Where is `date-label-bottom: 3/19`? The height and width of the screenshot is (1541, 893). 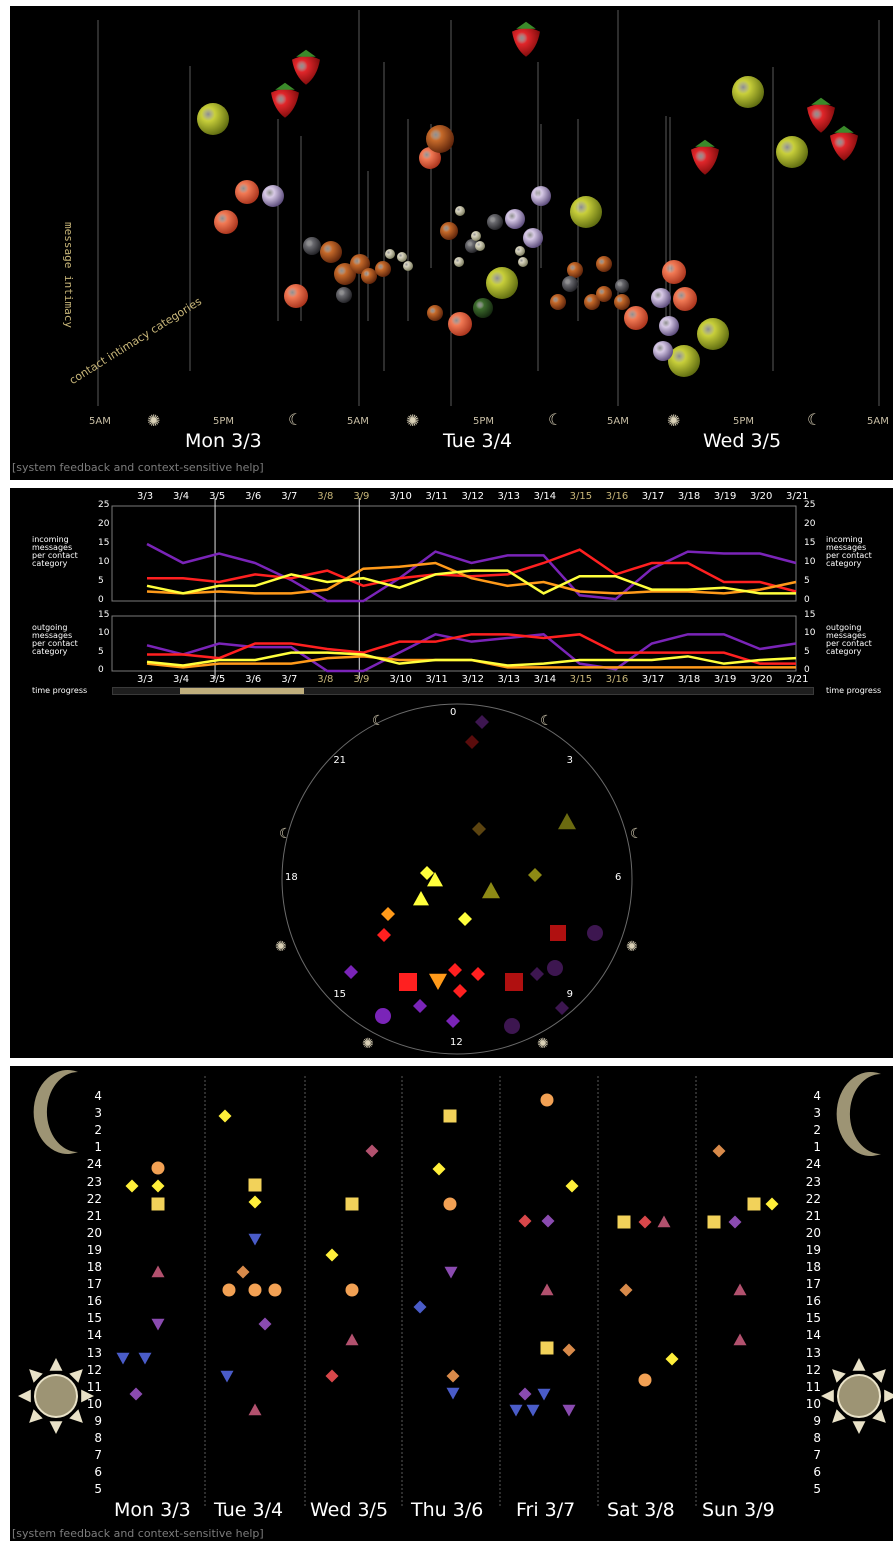 date-label-bottom: 3/19 is located at coordinates (725, 679).